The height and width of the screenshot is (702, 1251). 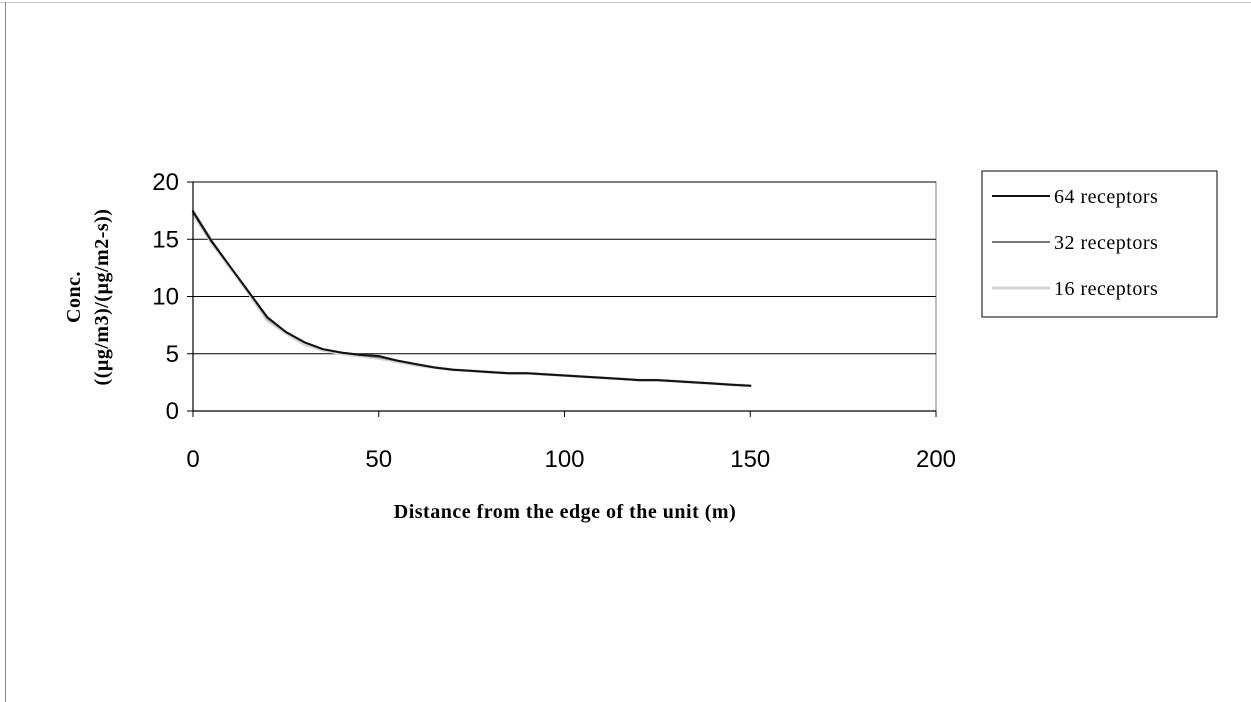 I want to click on y-tick-label: 5, so click(x=172, y=354).